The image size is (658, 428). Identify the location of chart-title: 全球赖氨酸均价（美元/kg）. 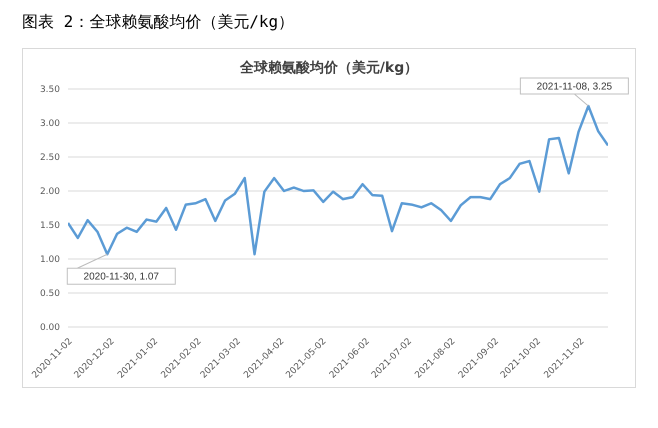
(329, 68).